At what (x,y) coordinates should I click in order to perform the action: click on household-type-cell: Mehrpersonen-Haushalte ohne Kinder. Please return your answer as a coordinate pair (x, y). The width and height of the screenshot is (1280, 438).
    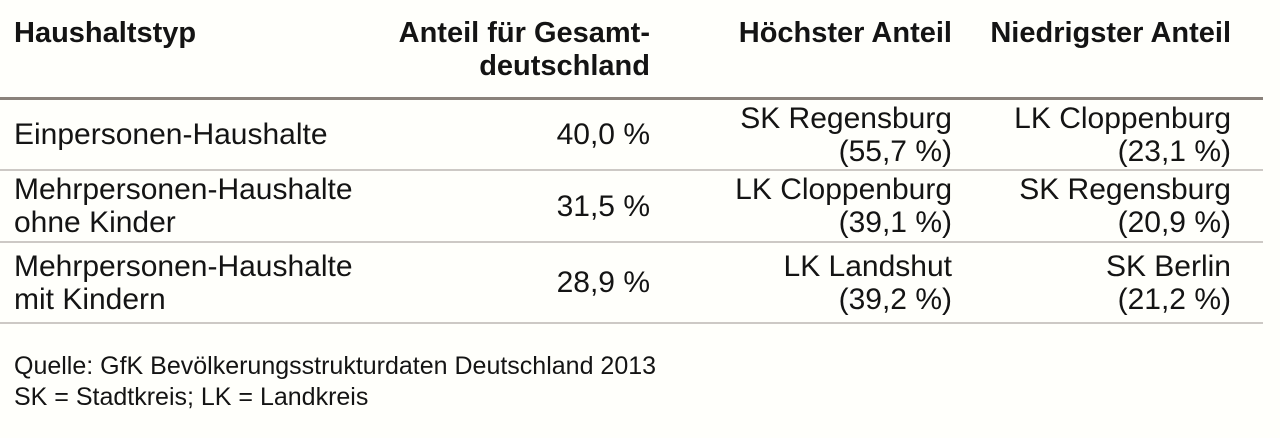
    Looking at the image, I should click on (183, 206).